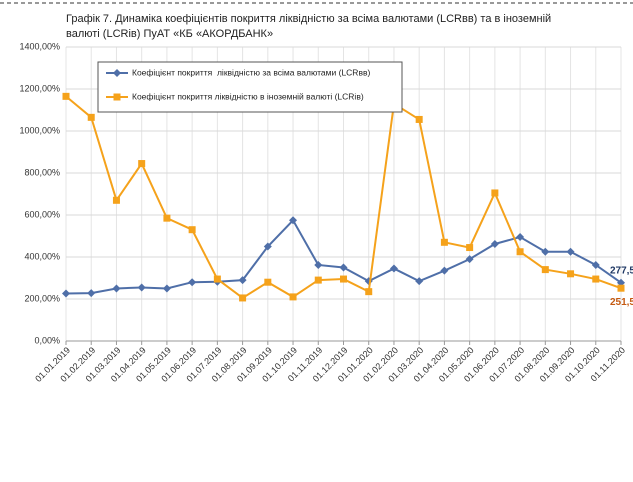  What do you see at coordinates (39, 88) in the screenshot?
I see `y-tick-label: 1200,00%` at bounding box center [39, 88].